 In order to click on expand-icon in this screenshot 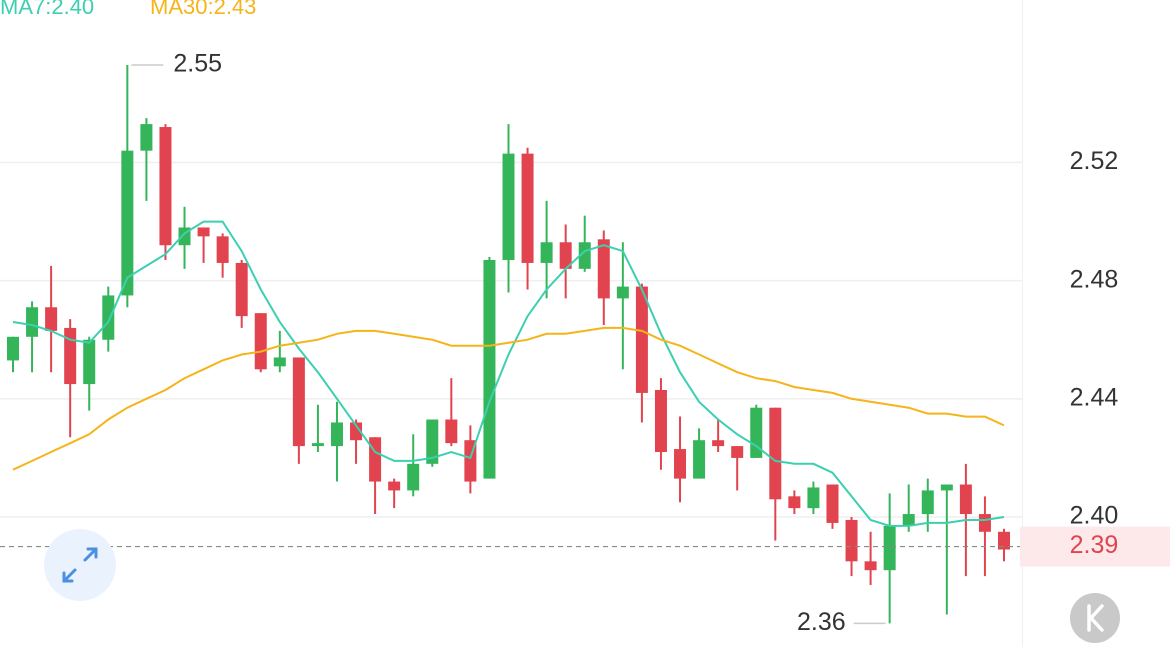, I will do `click(80, 565)`.